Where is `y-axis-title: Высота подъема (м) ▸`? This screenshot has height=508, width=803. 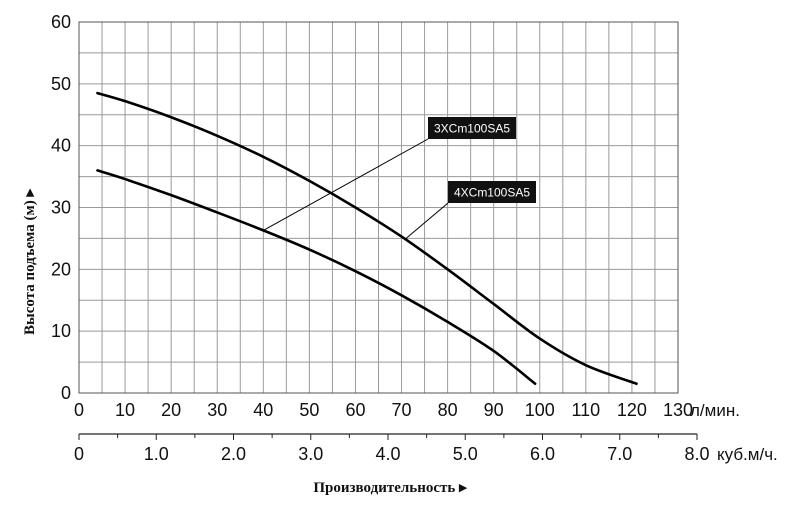 y-axis-title: Высота подъема (м) ▸ is located at coordinates (30, 262).